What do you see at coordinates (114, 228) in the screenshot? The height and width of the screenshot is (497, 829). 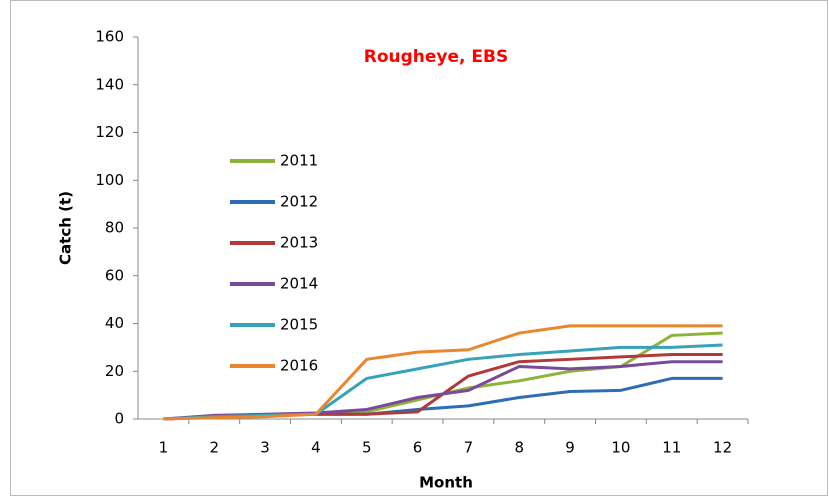 I see `y-tick-label: 80` at bounding box center [114, 228].